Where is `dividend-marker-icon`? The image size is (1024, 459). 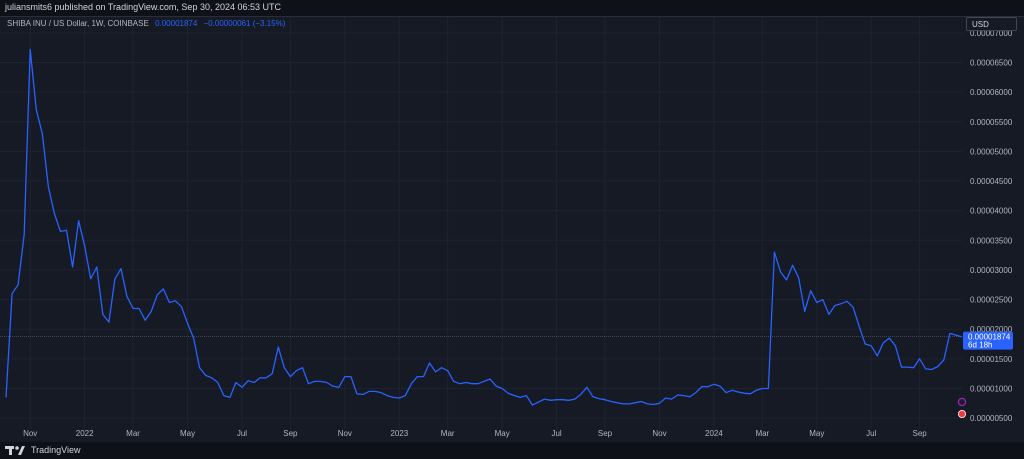
dividend-marker-icon is located at coordinates (962, 413).